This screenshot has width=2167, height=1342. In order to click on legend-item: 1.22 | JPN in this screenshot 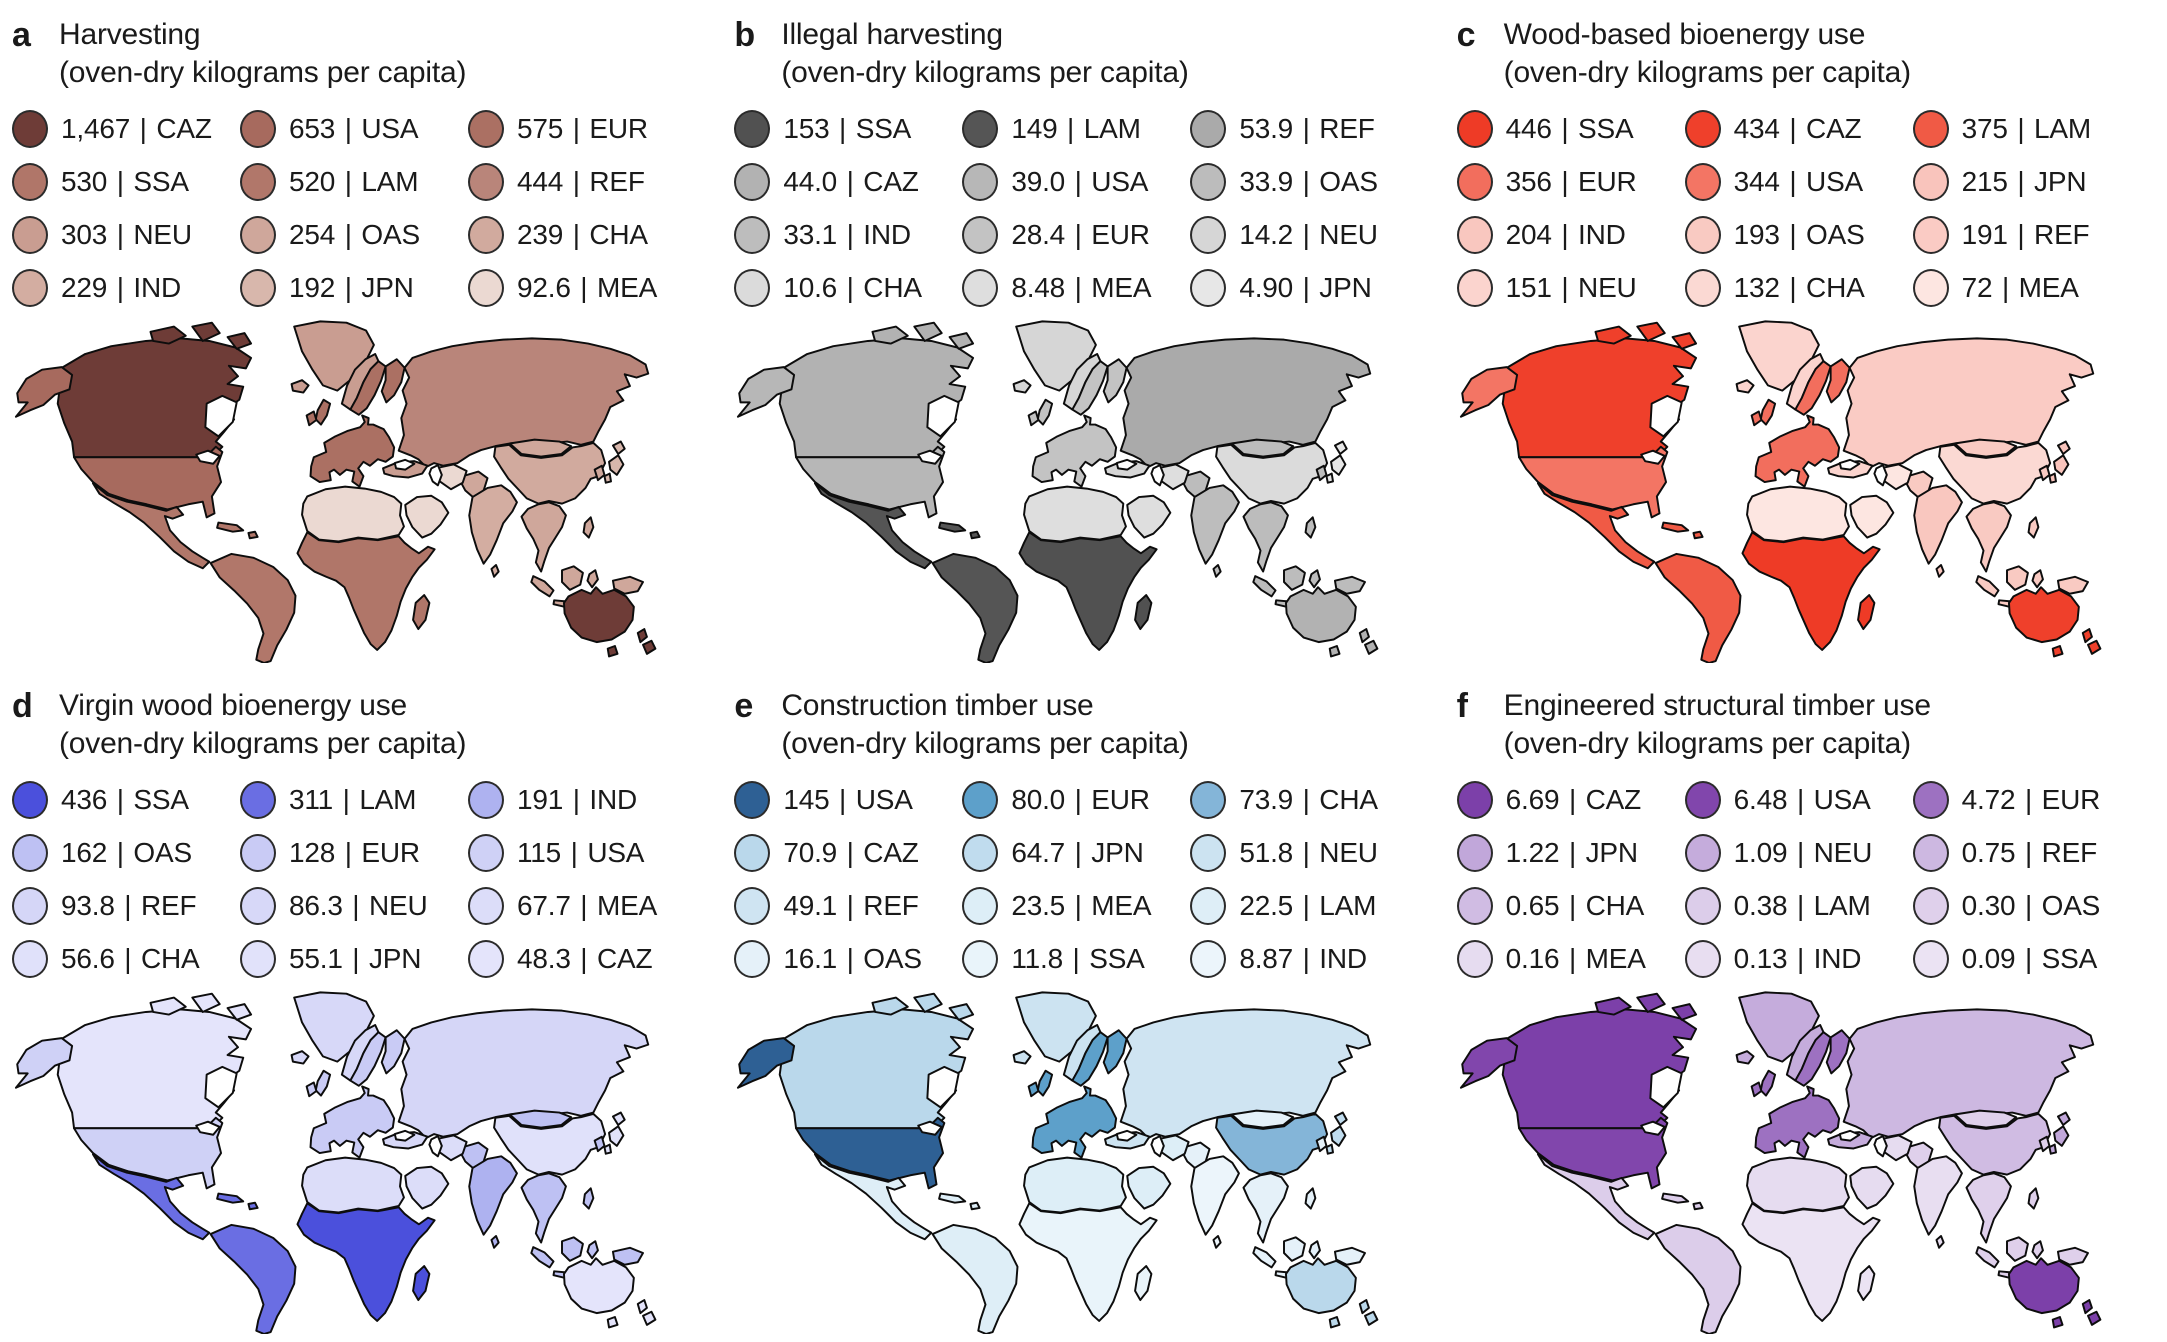, I will do `click(1570, 853)`.